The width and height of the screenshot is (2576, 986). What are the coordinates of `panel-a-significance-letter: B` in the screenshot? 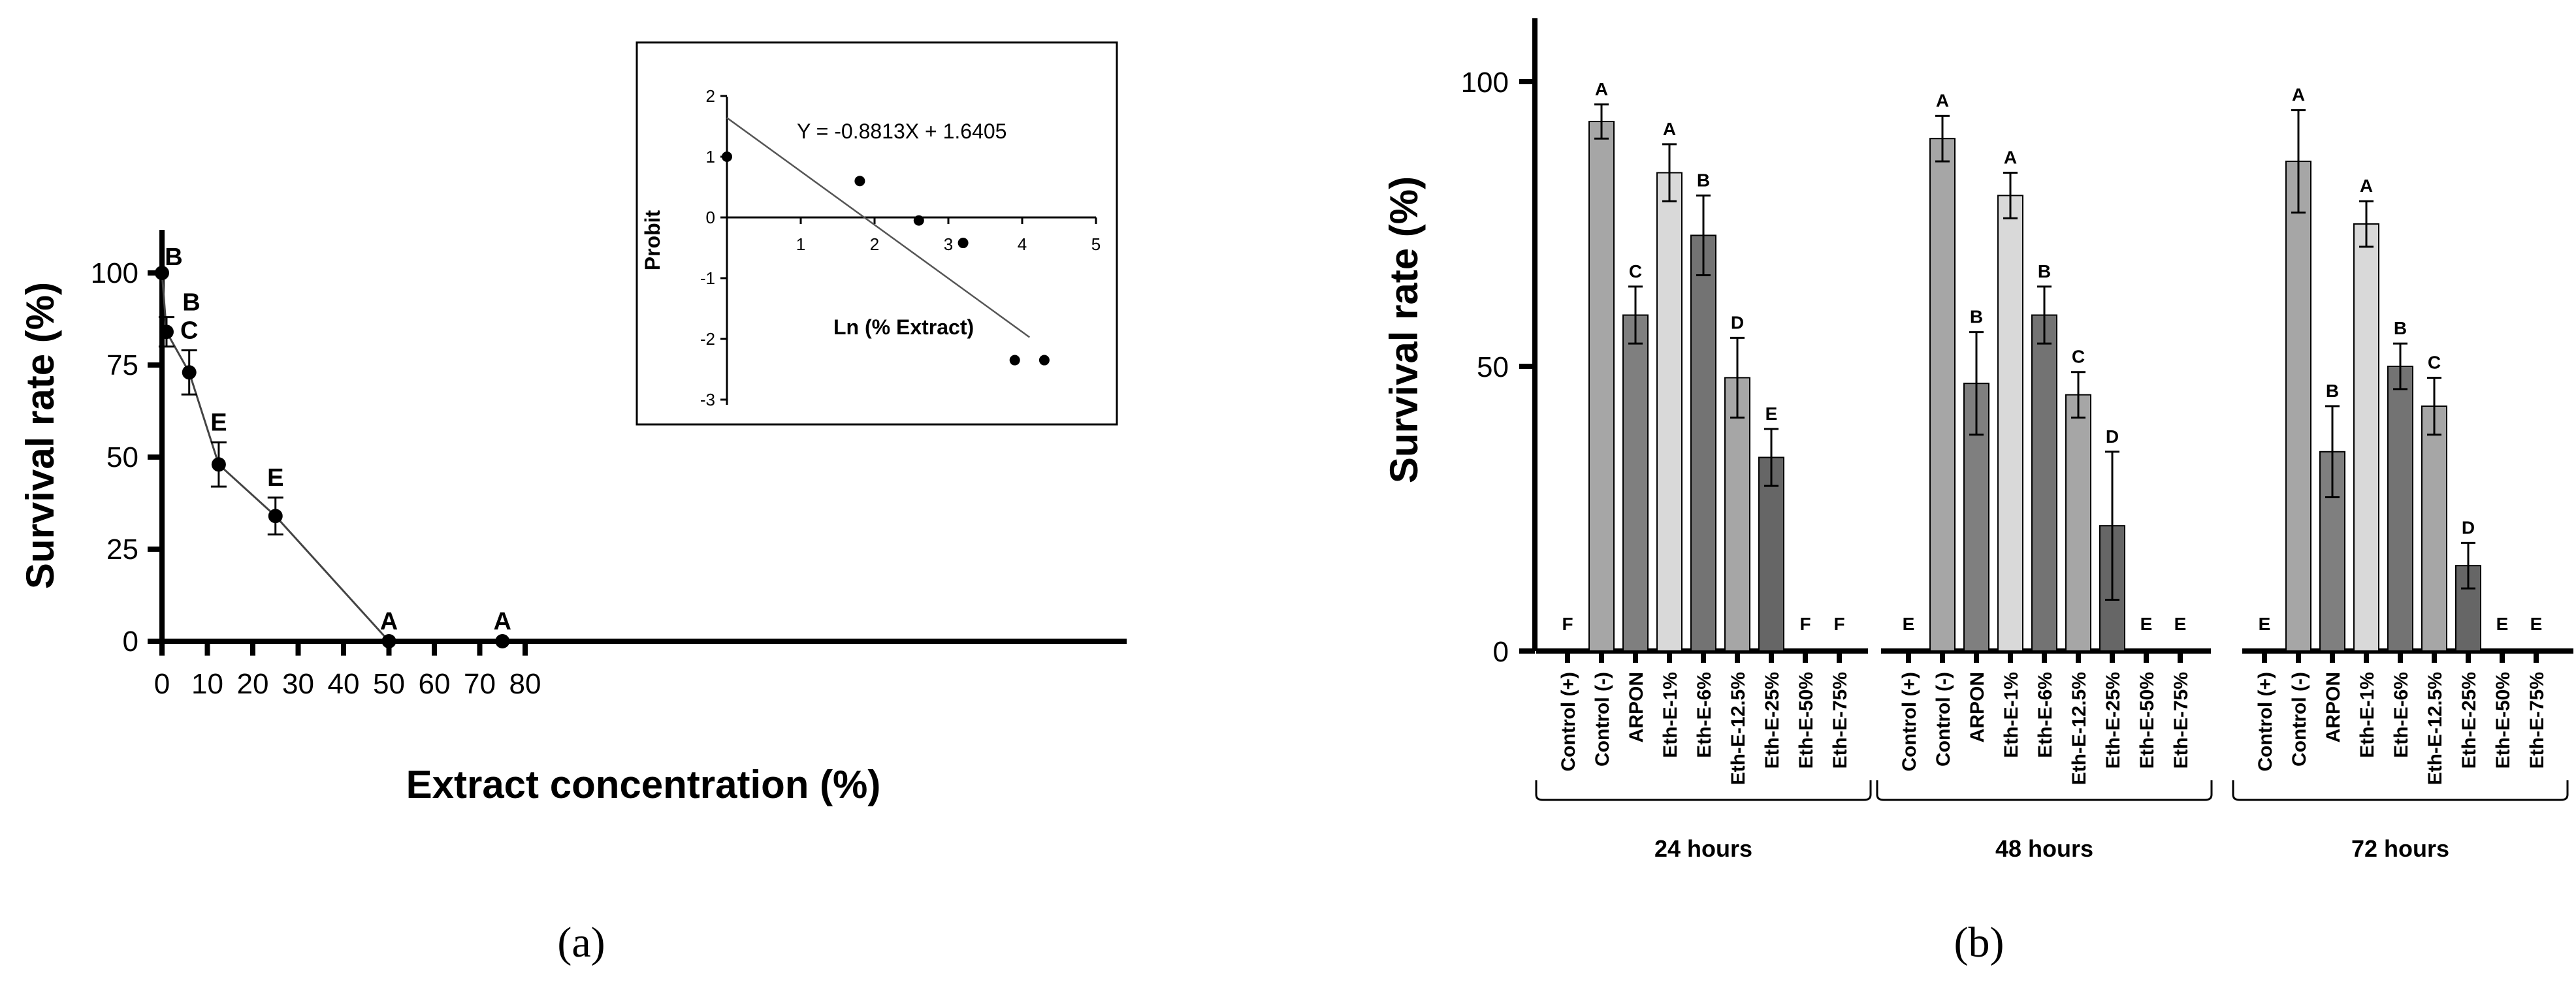 It's located at (173, 257).